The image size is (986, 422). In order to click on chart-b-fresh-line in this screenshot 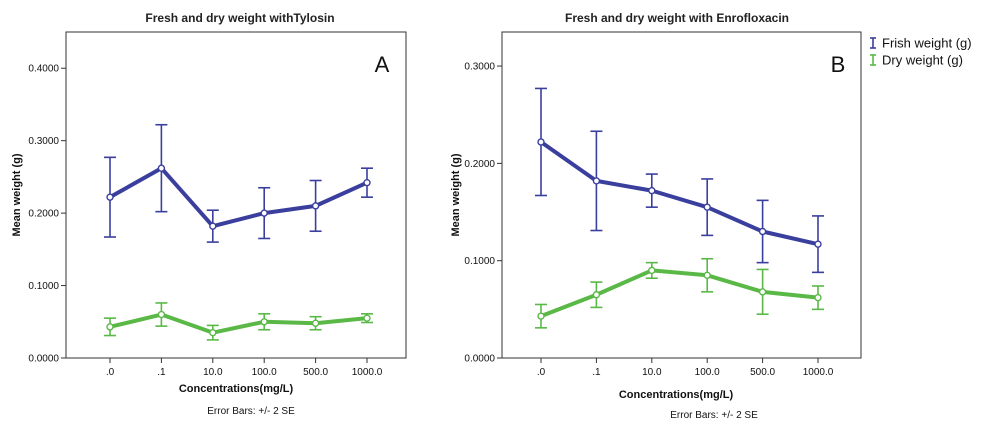, I will do `click(679, 193)`.